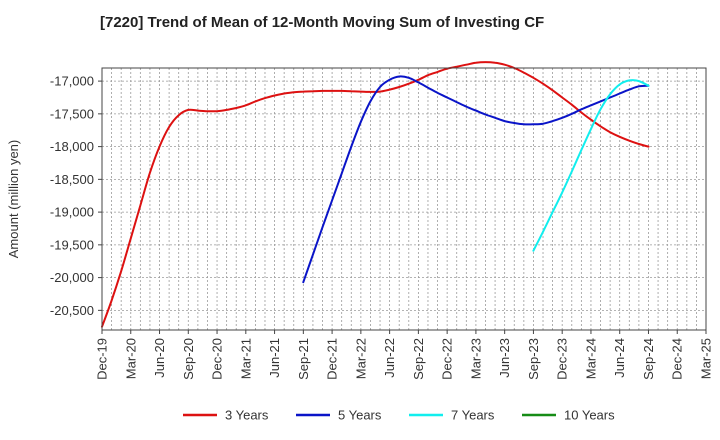 This screenshot has height=440, width=720. I want to click on y-tick-label: -17,000, so click(72, 81).